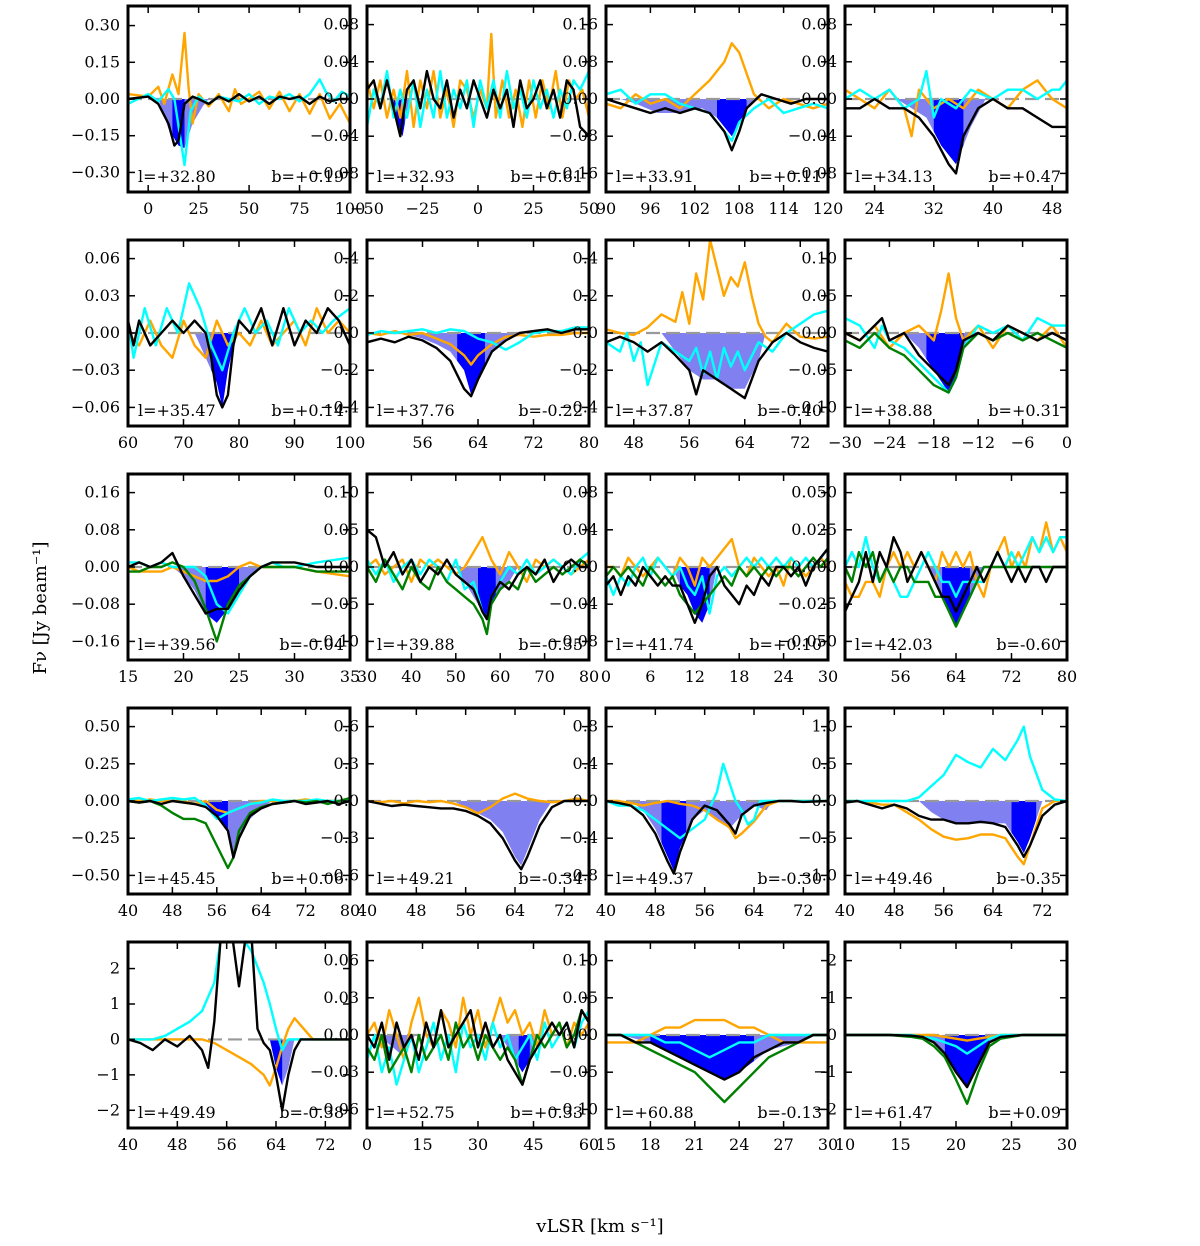  What do you see at coordinates (1024, 1112) in the screenshot?
I see `panel-latitude-label: b=+0.09` at bounding box center [1024, 1112].